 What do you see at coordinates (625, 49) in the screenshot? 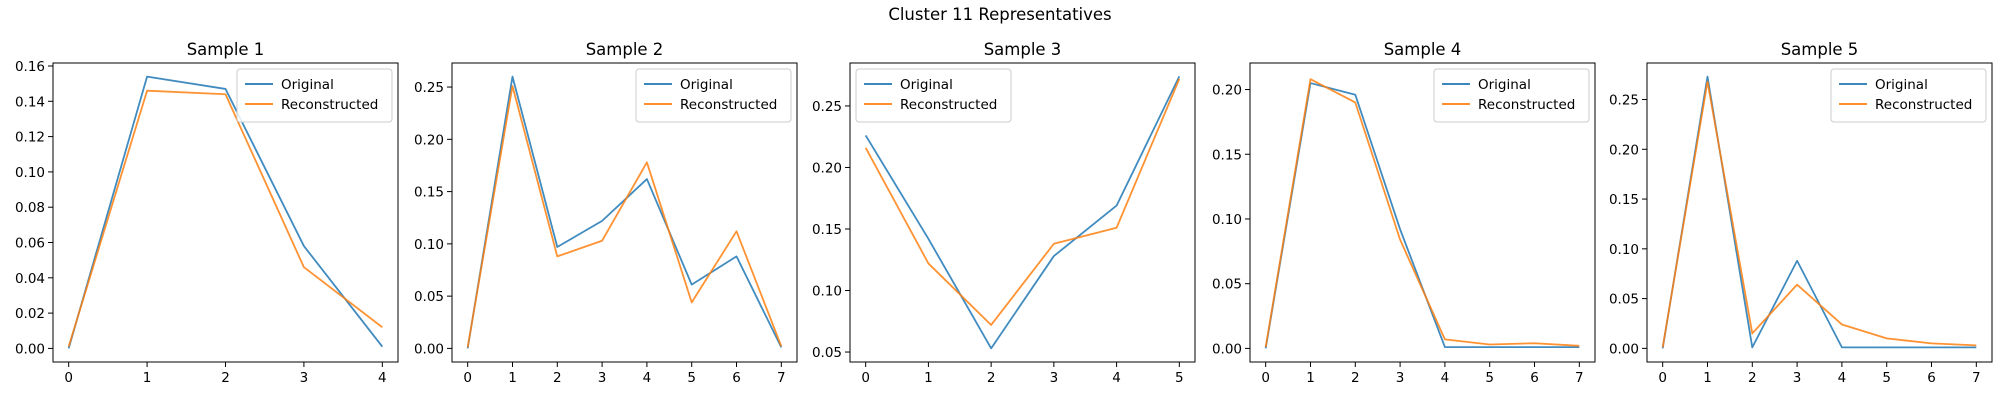
I see `subplot-title: Sample 2` at bounding box center [625, 49].